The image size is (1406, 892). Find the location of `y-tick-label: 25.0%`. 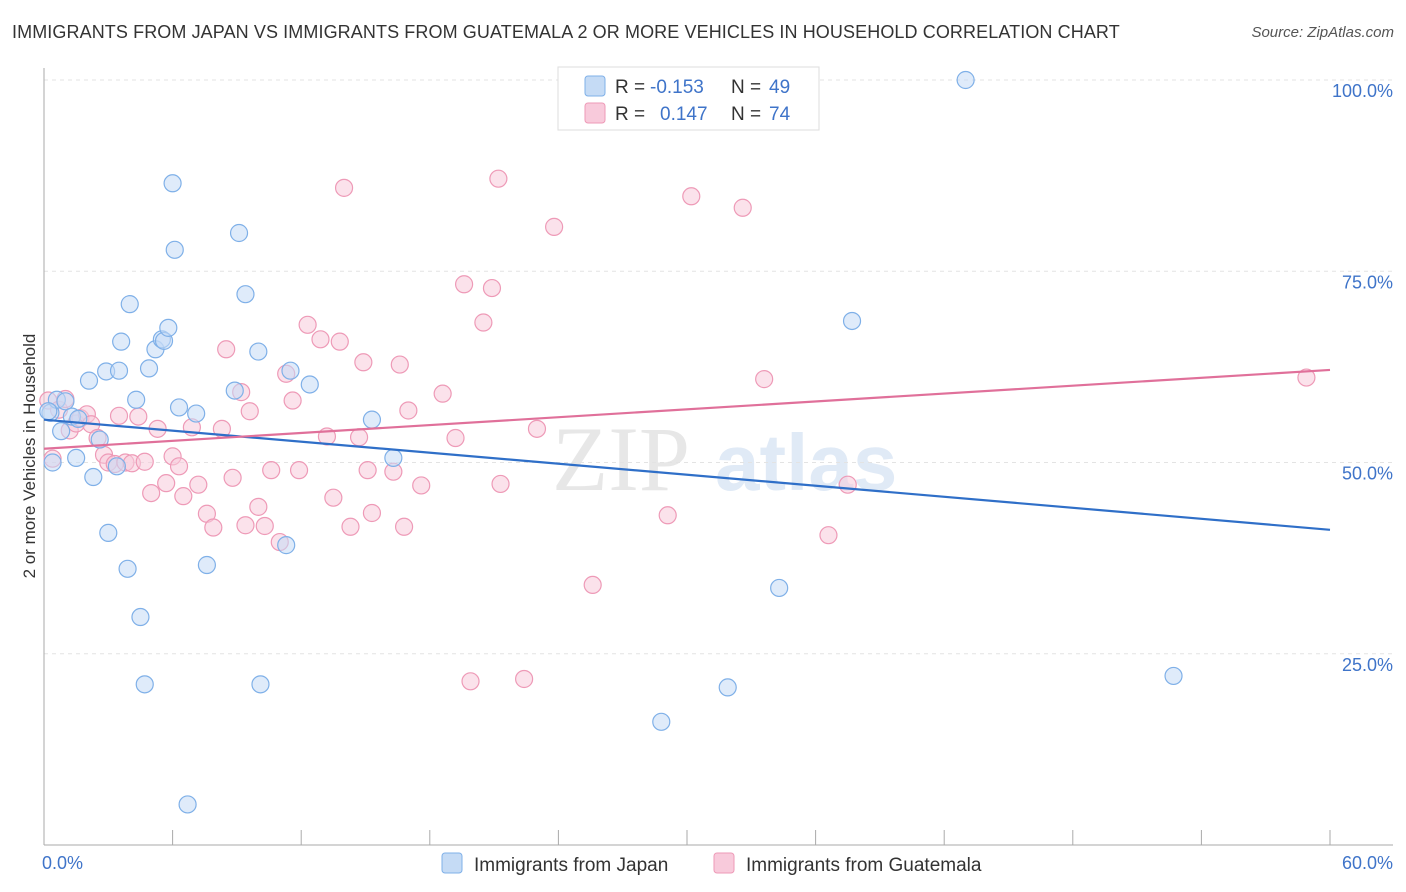

y-tick-label: 25.0% is located at coordinates (1367, 665).